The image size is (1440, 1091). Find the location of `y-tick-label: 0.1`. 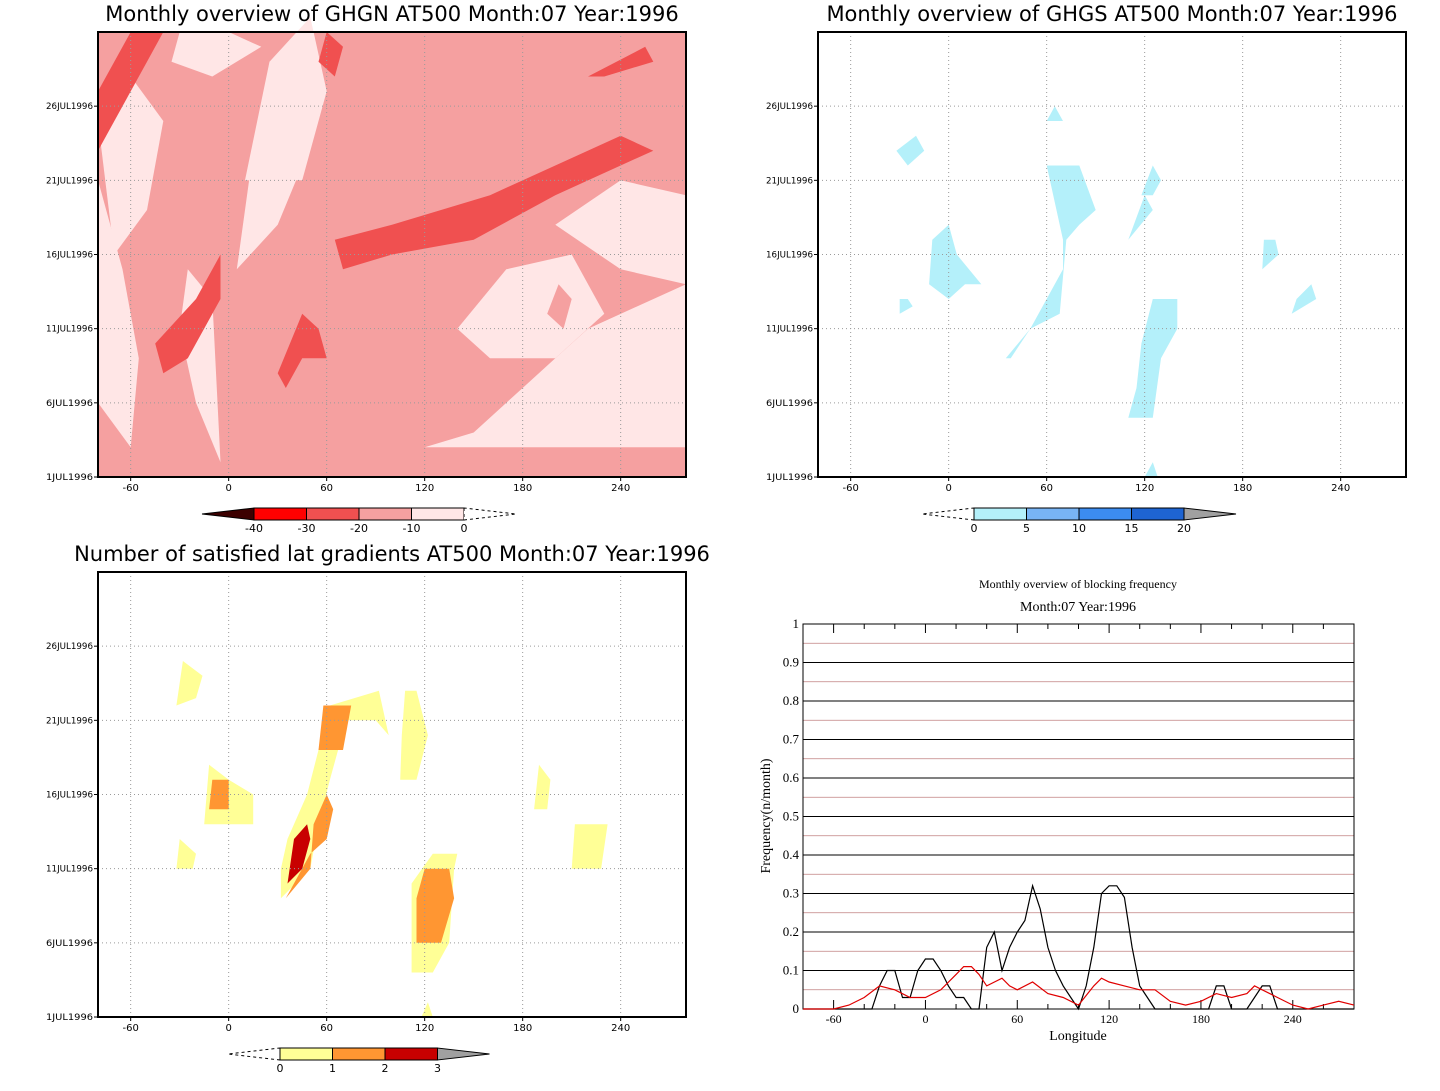

y-tick-label: 0.1 is located at coordinates (791, 970).